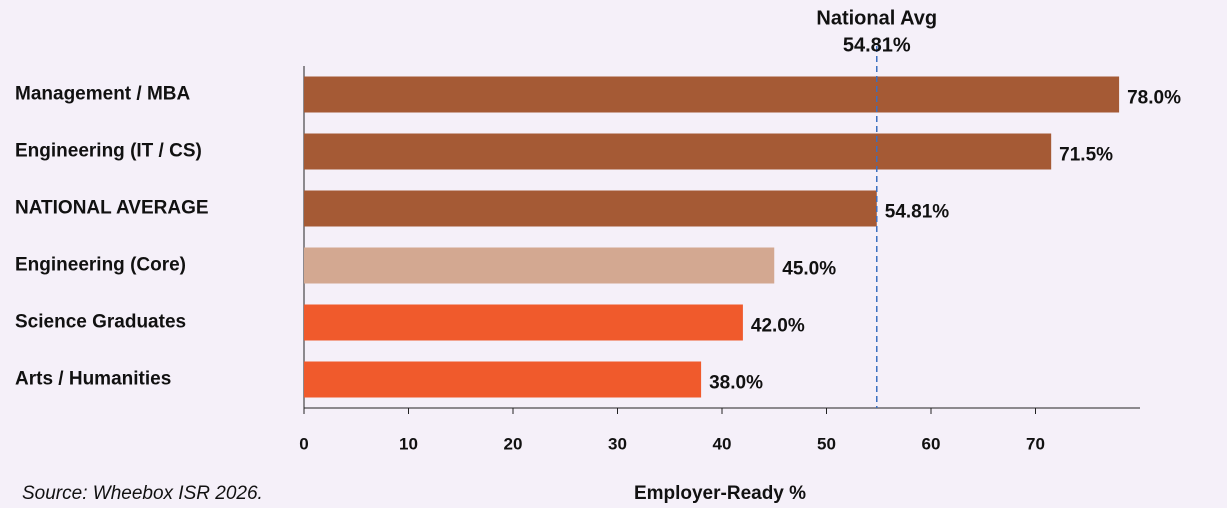 Image resolution: width=1227 pixels, height=508 pixels. Describe the element at coordinates (303, 443) in the screenshot. I see `x-tick-label: 0` at that location.